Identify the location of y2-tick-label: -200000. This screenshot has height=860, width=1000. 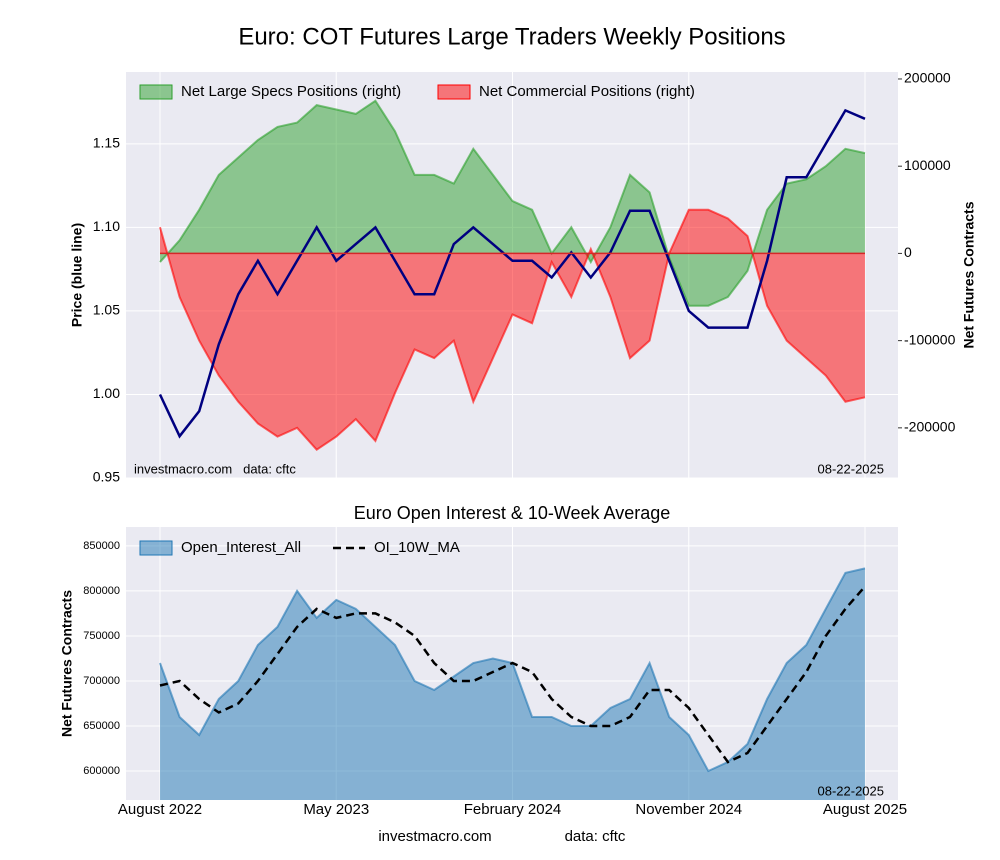
(930, 427).